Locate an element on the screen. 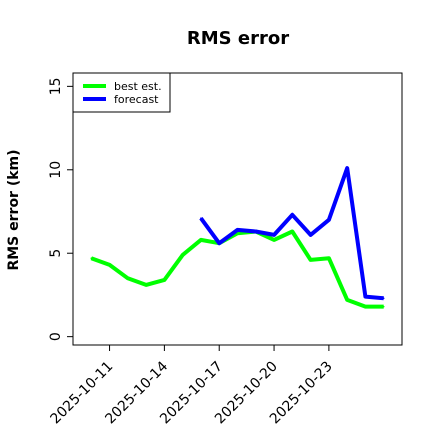 The image size is (440, 445). legend-label: forecast is located at coordinates (136, 99).